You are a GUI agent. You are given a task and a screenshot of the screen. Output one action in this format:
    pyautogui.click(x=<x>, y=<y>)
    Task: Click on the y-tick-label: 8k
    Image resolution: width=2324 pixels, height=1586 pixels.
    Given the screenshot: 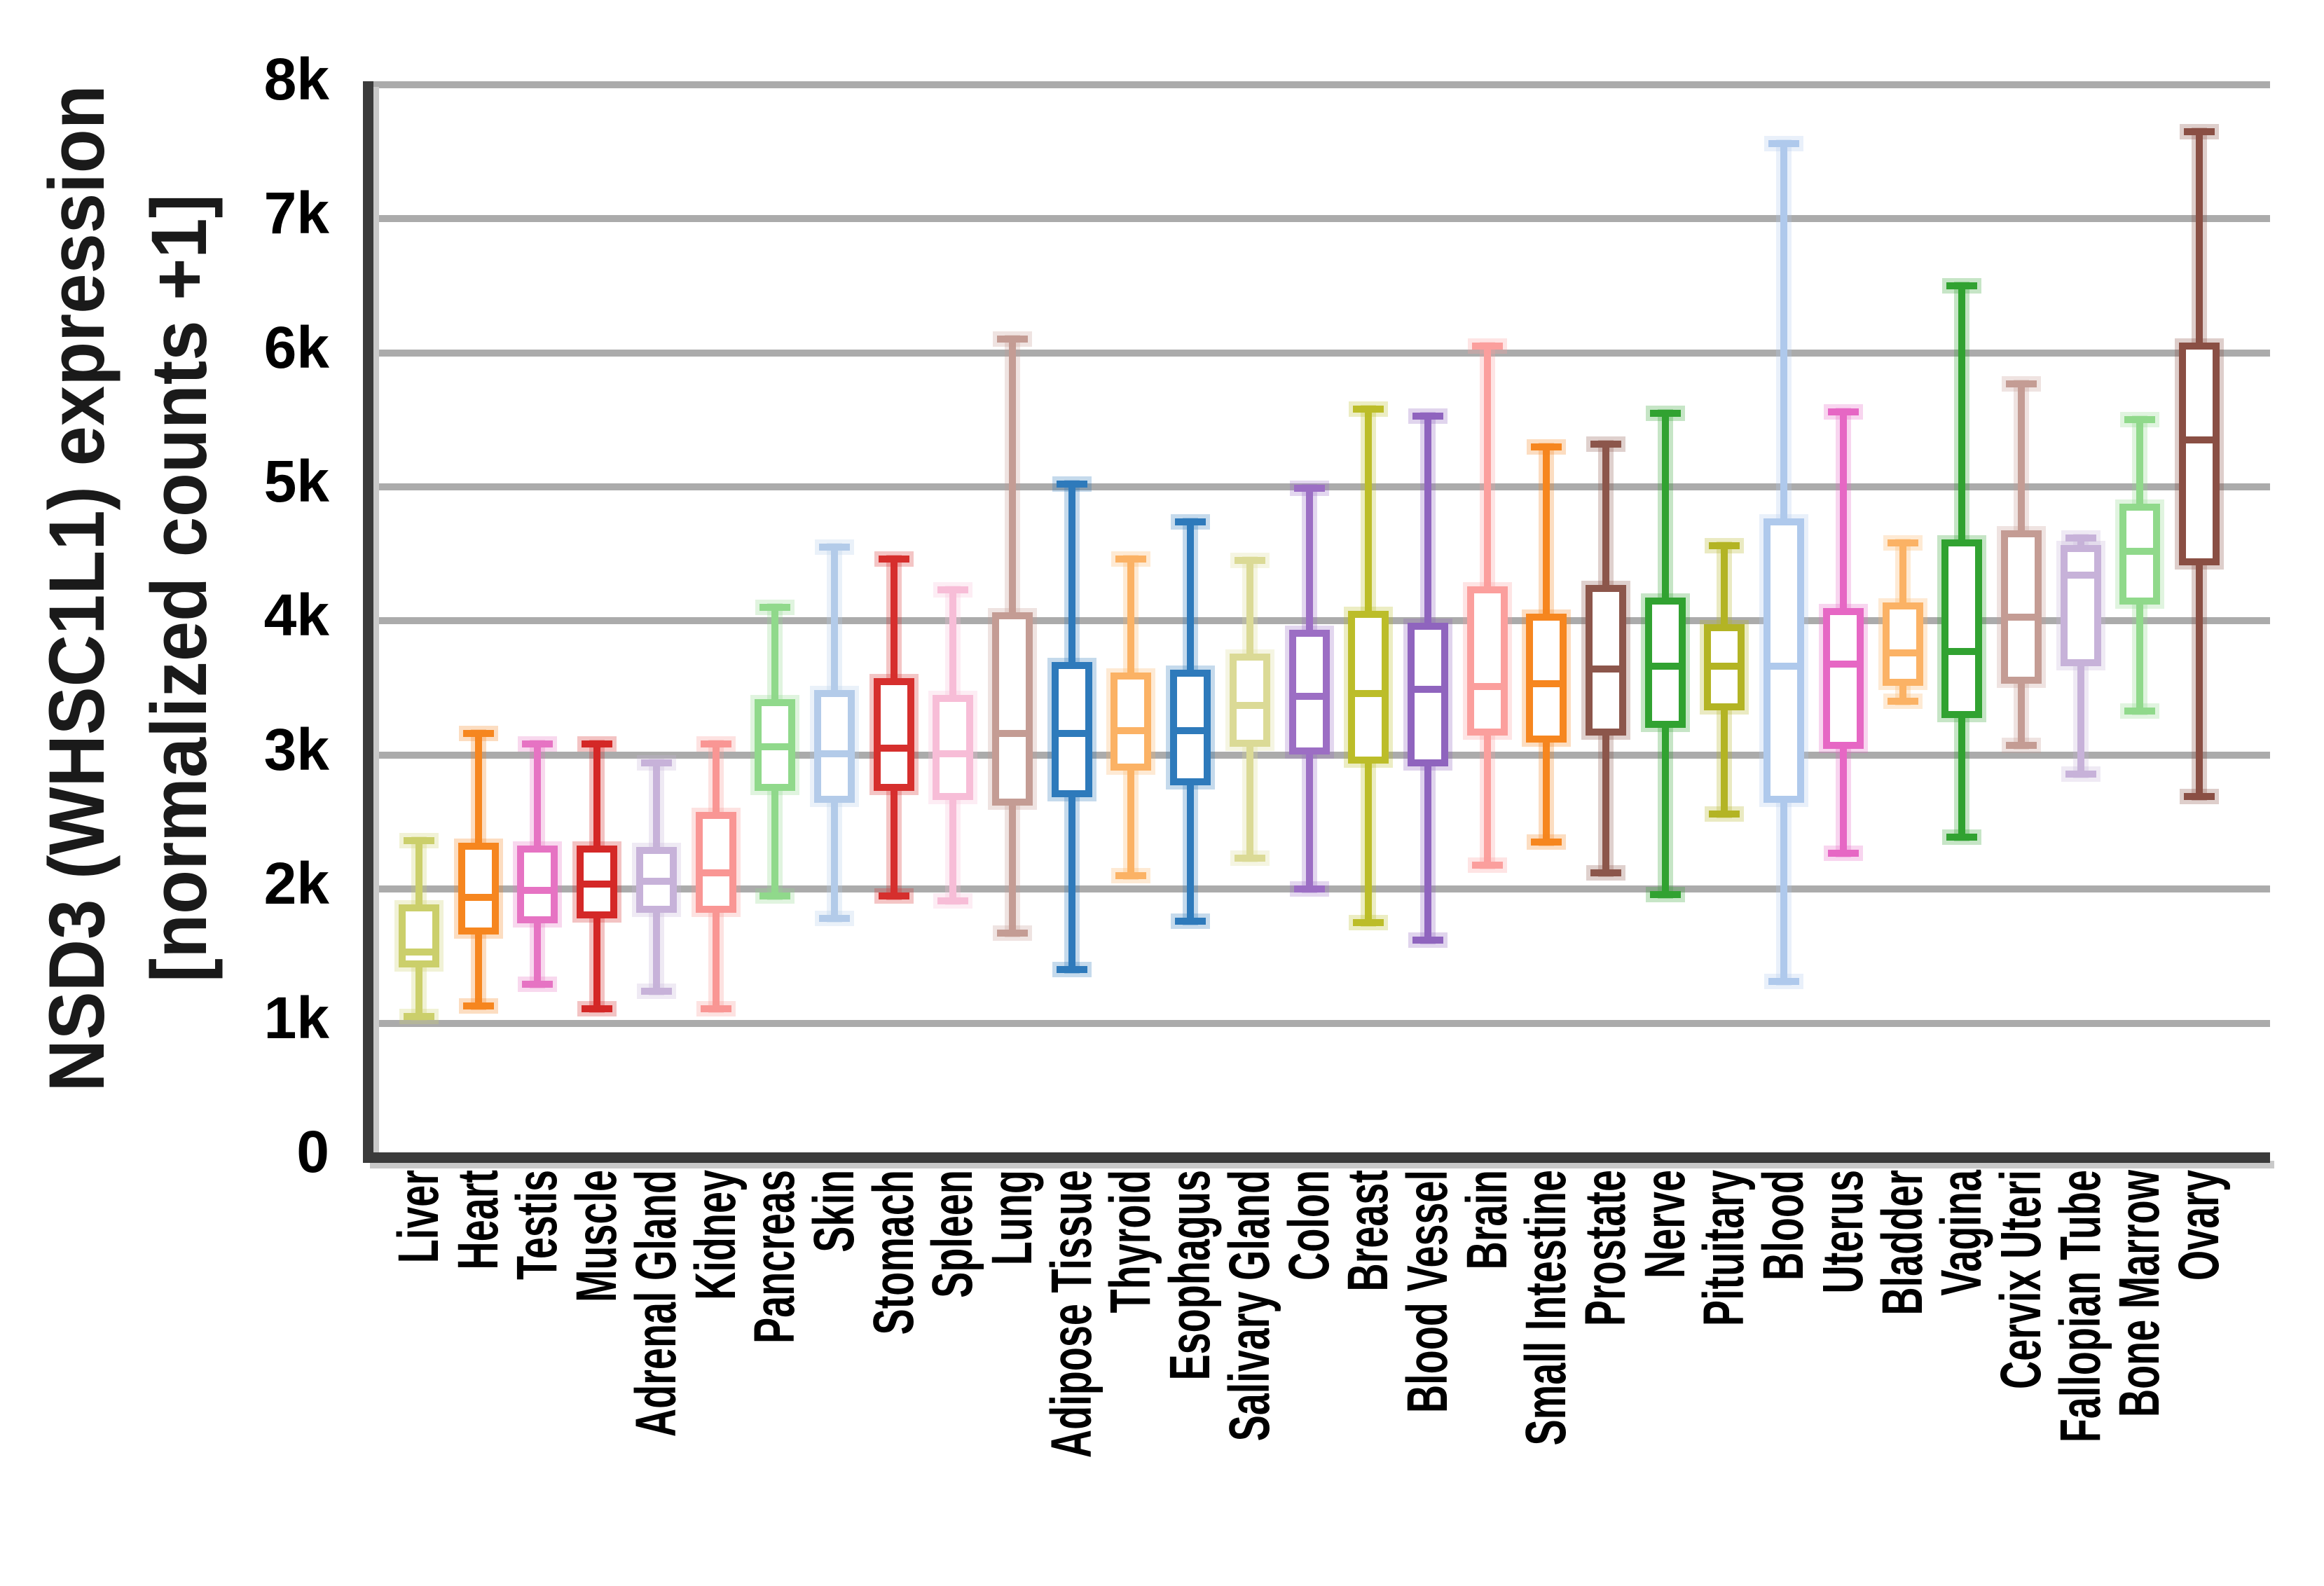 What is the action you would take?
    pyautogui.click(x=296, y=79)
    